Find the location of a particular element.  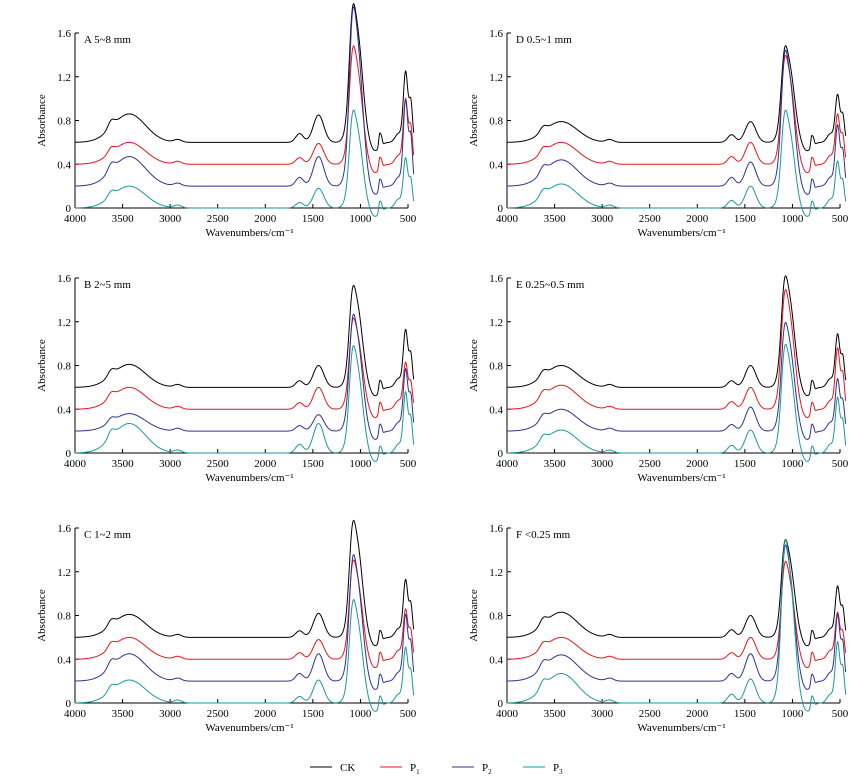

panel-title: A 5~8 mm is located at coordinates (107, 40).